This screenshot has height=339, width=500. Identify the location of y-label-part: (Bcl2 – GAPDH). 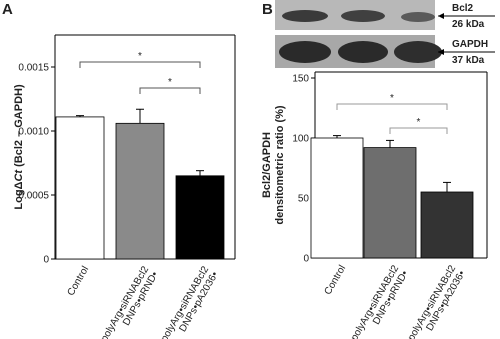
(19, 127).